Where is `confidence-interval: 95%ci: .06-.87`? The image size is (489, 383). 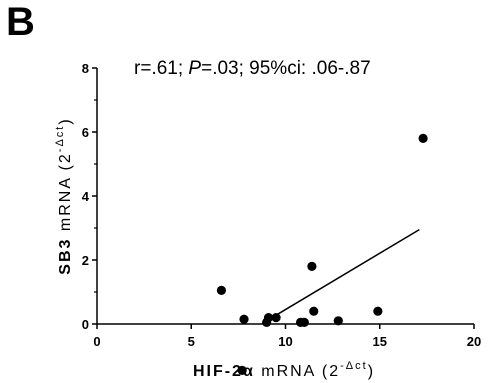
confidence-interval: 95%ci: .06-.87 is located at coordinates (310, 68).